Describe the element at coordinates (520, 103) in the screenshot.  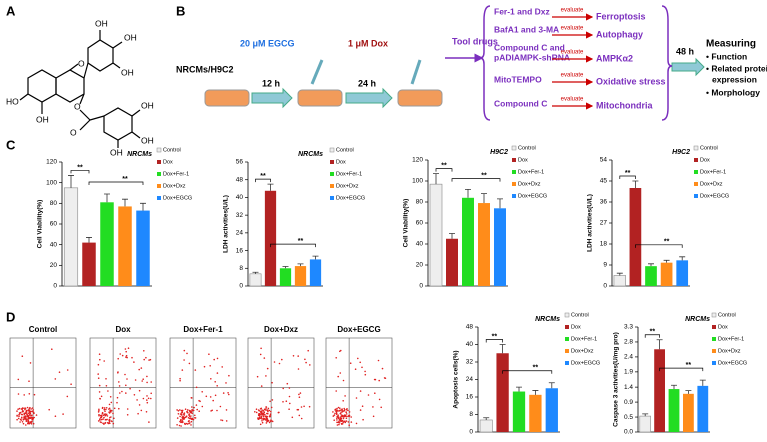
I see `drug-label: Compound C` at that location.